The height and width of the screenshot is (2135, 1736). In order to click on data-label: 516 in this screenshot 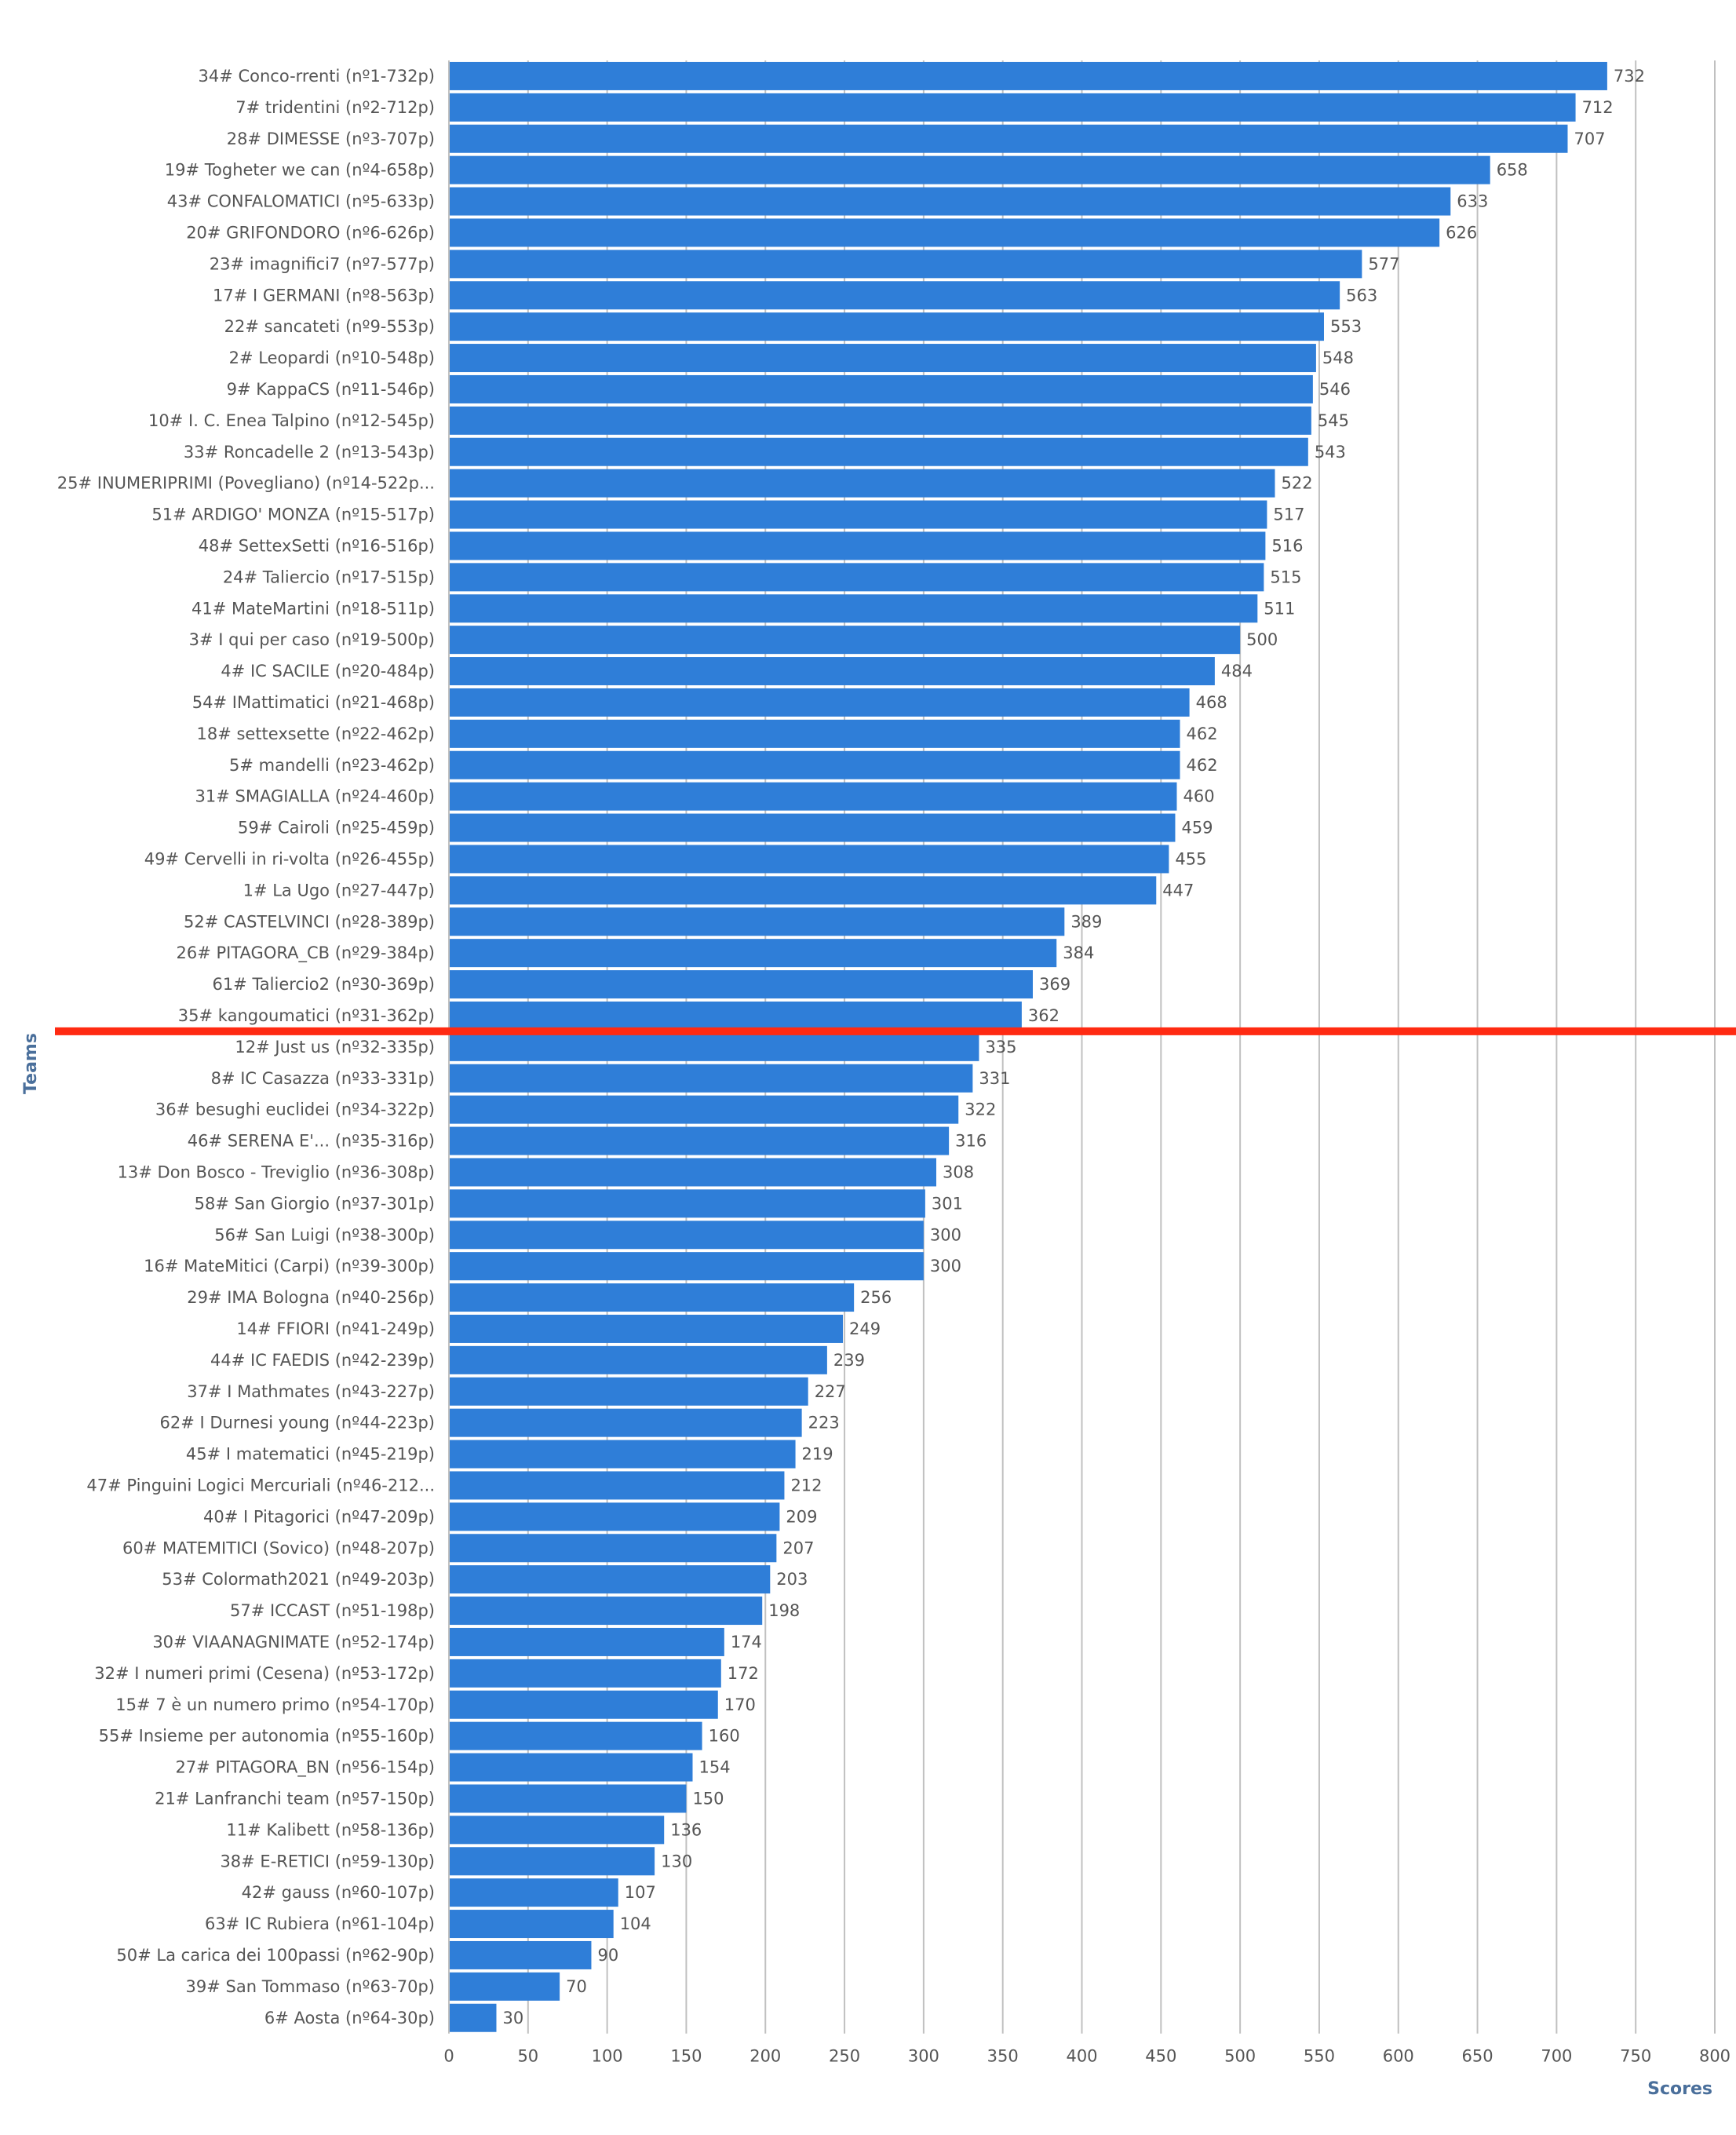, I will do `click(1287, 546)`.